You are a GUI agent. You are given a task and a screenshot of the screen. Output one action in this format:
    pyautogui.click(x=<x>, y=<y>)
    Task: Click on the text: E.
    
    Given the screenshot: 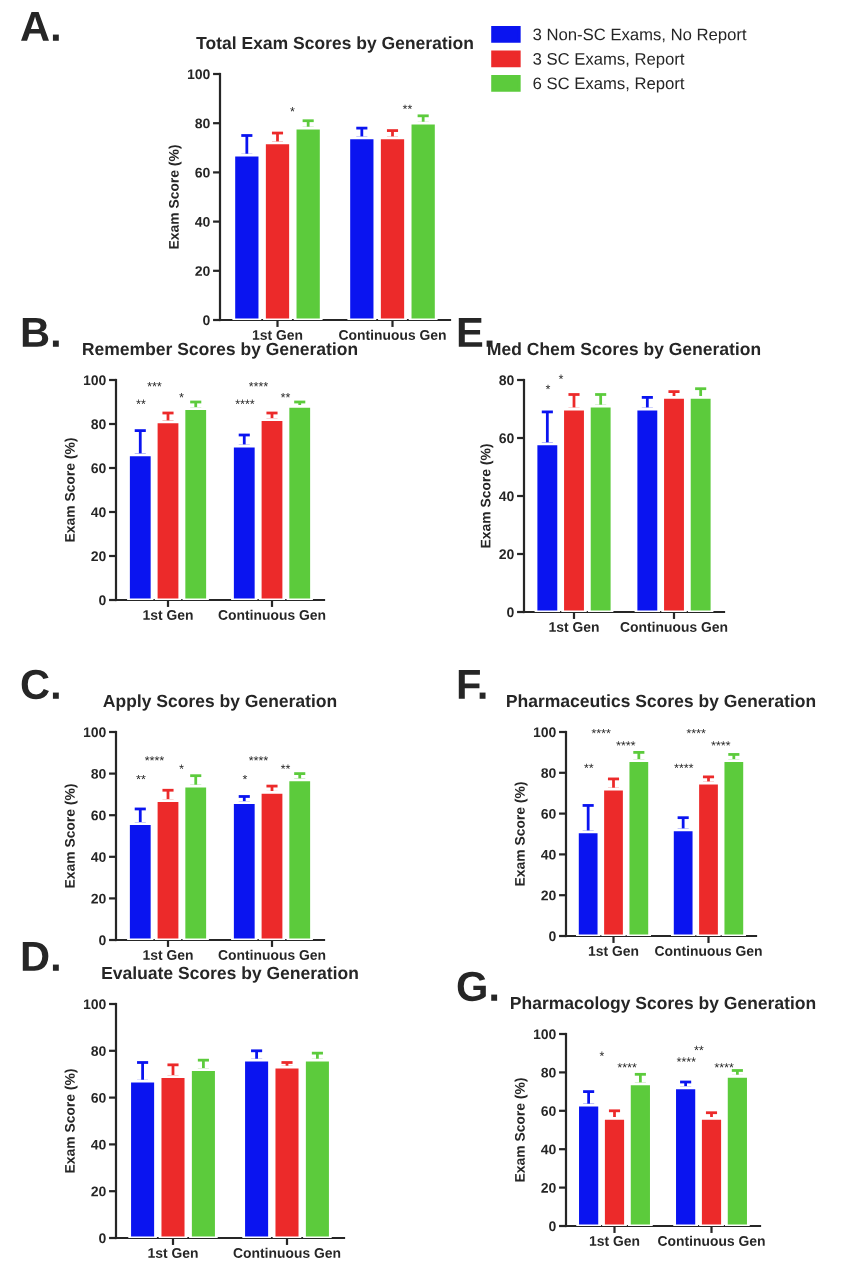 What is the action you would take?
    pyautogui.click(x=475, y=332)
    